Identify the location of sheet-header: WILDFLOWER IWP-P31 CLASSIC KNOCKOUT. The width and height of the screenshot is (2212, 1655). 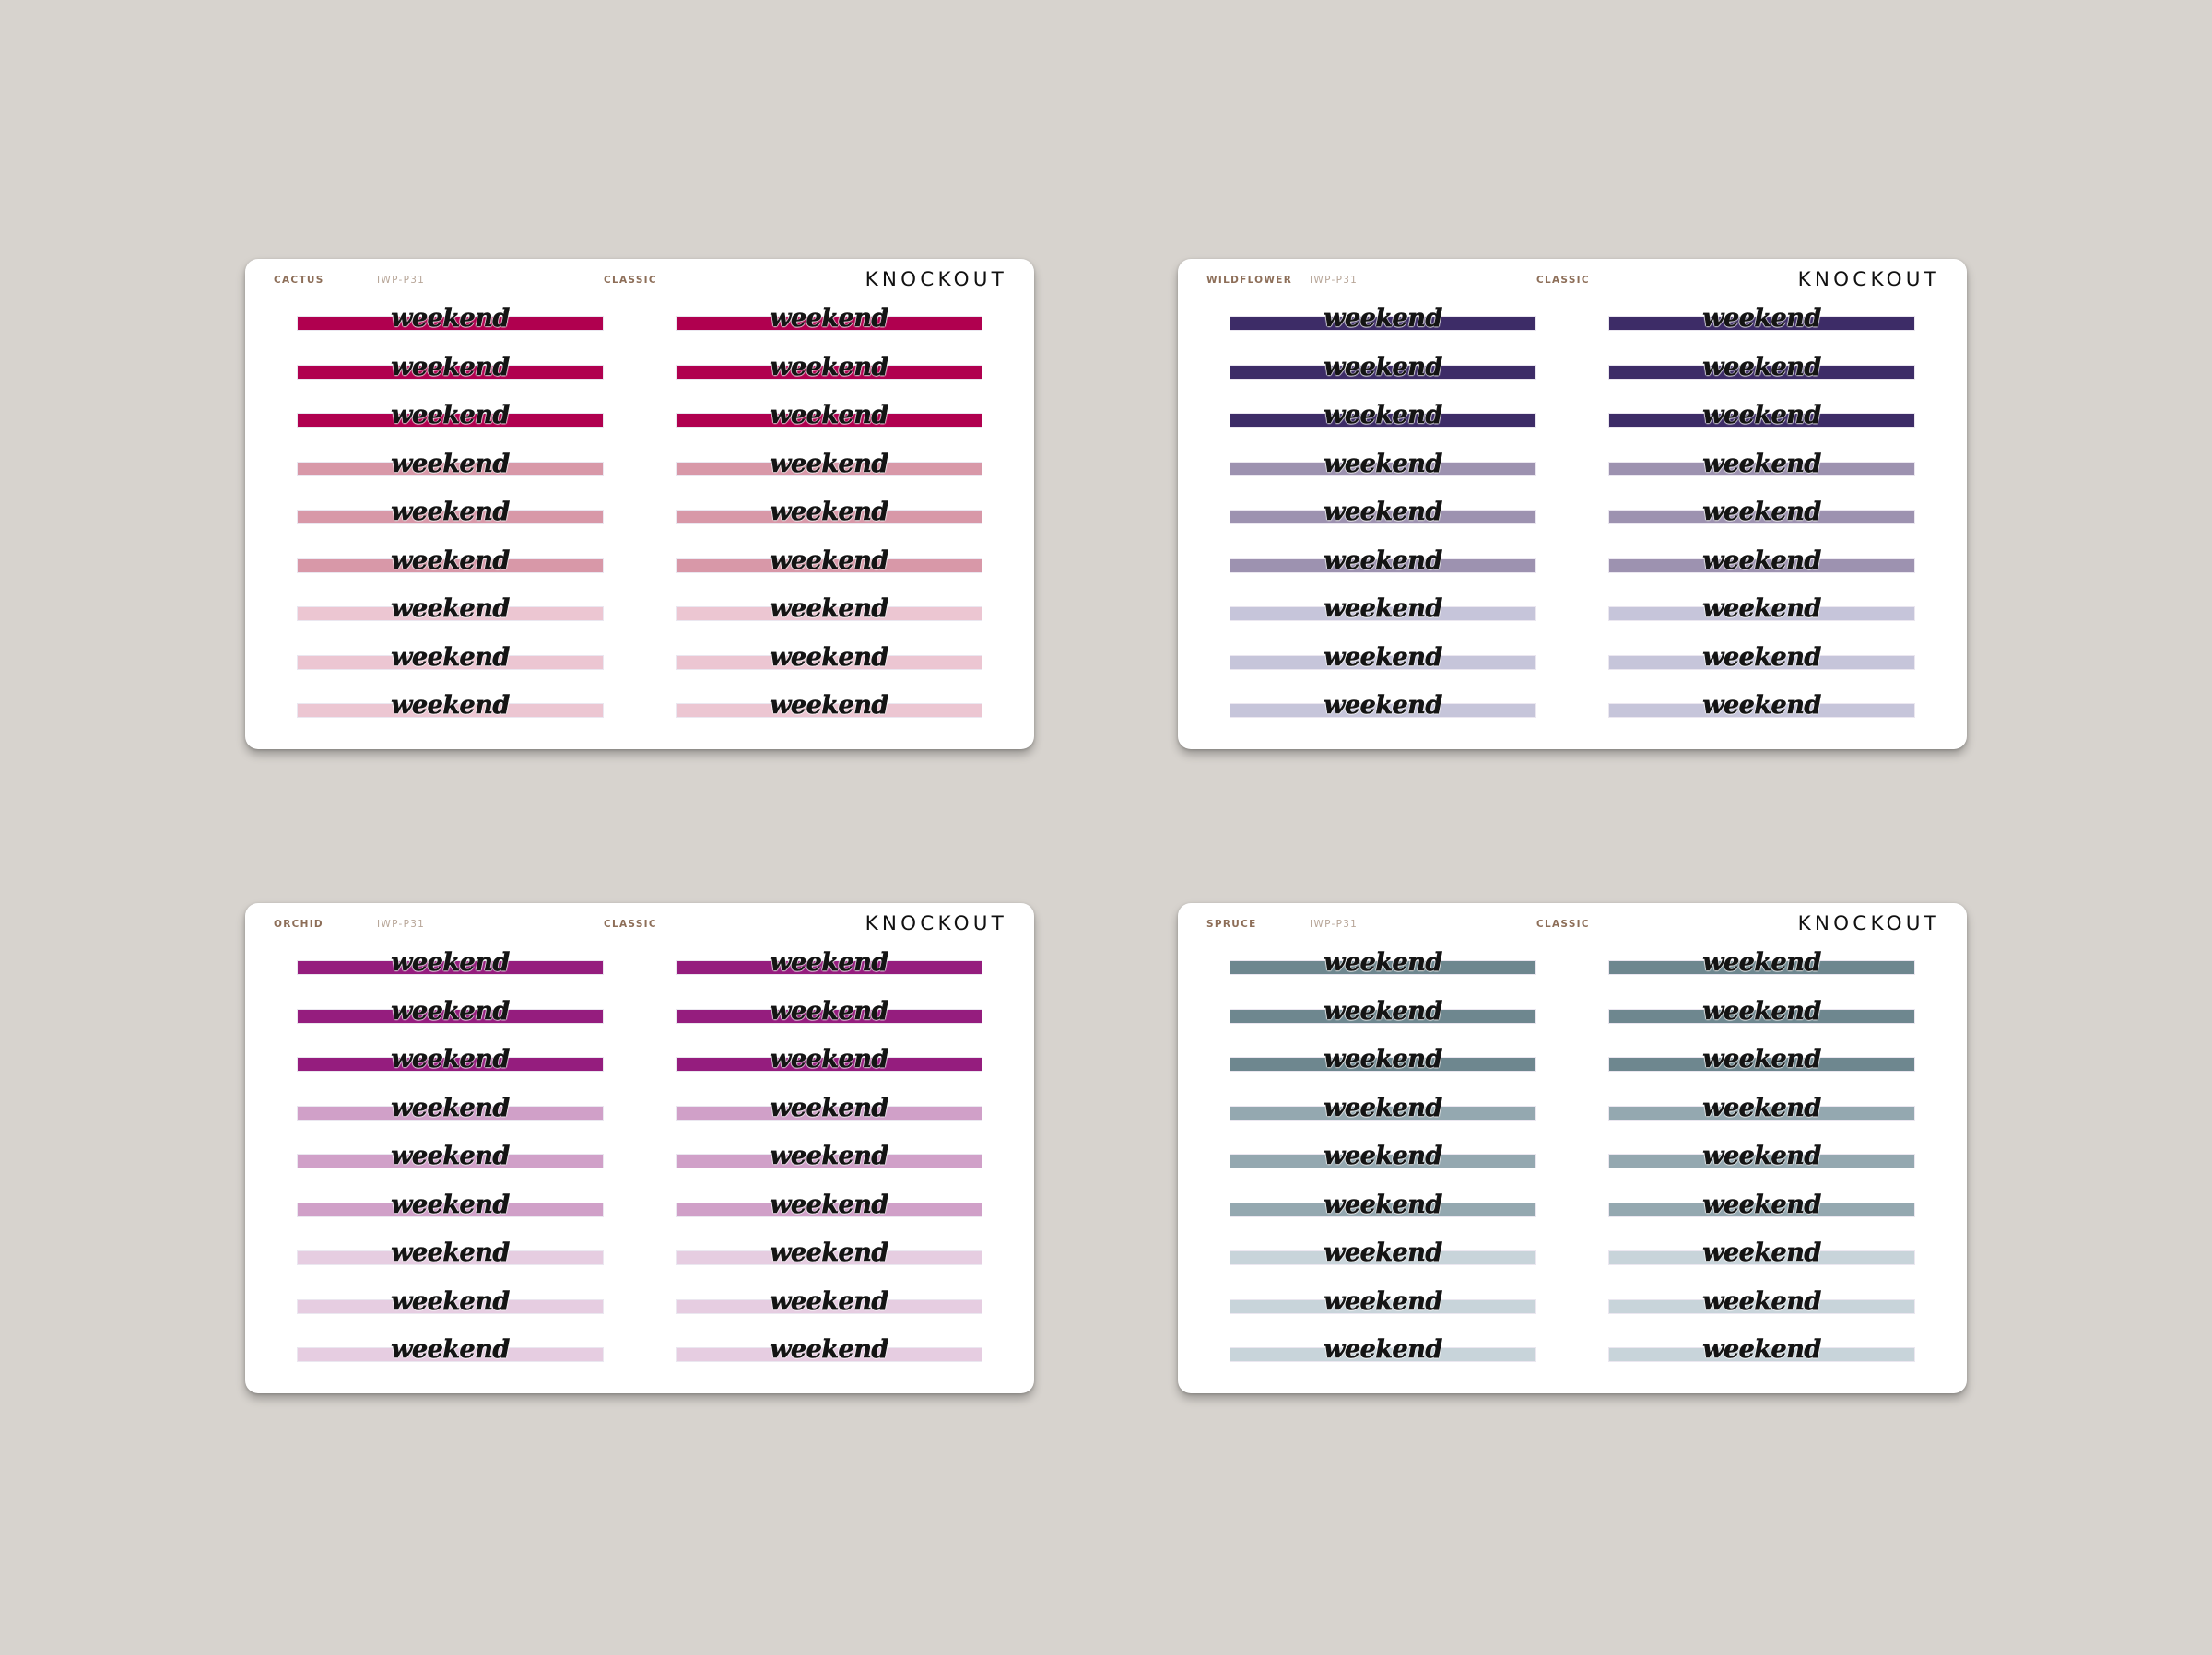
(1572, 286).